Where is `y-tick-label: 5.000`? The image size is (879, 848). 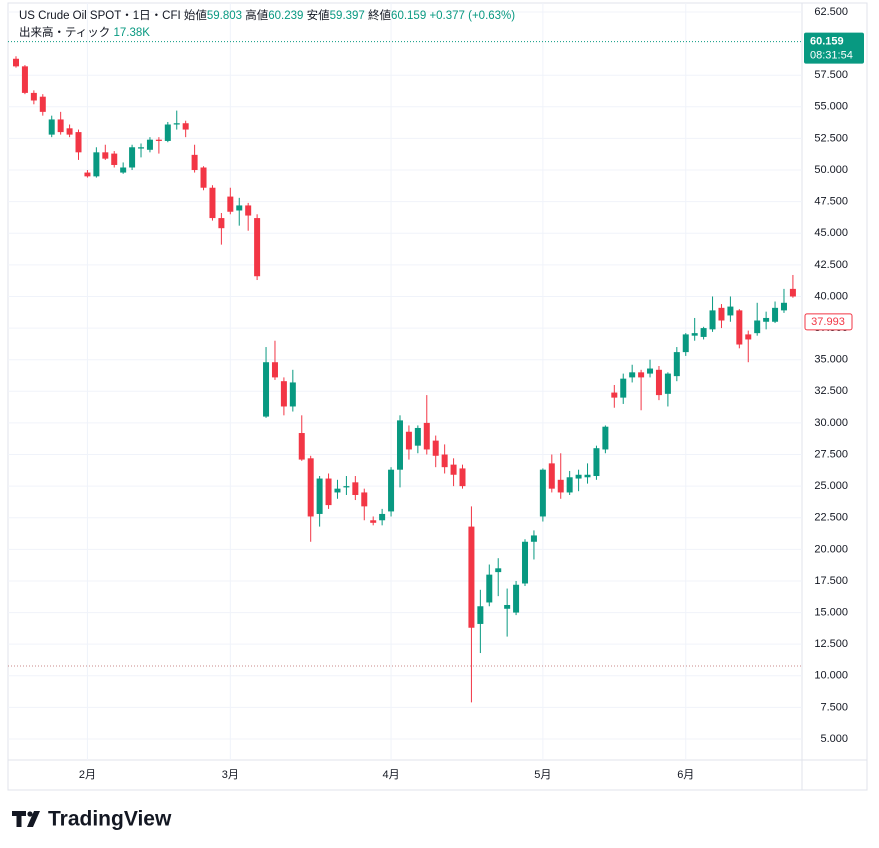 y-tick-label: 5.000 is located at coordinates (834, 739).